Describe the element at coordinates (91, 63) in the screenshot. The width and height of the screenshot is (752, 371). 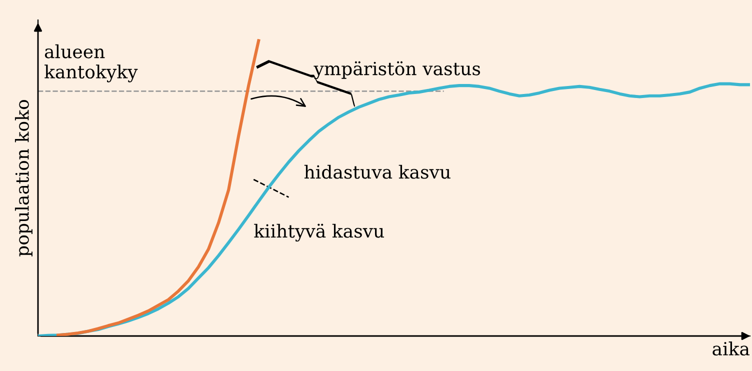
I see `ref-line-label: alueen kantokyky` at that location.